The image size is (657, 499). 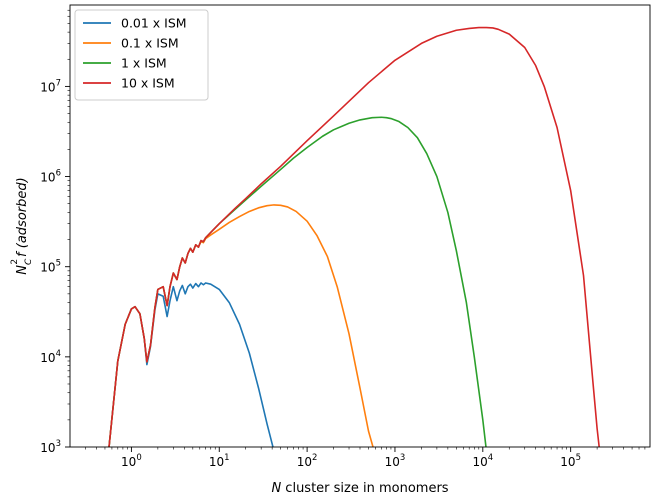 I want to click on legend: 0.01 x ISM 0.1 x ISM 1 x ISM 10 x ISM, so click(x=141, y=55).